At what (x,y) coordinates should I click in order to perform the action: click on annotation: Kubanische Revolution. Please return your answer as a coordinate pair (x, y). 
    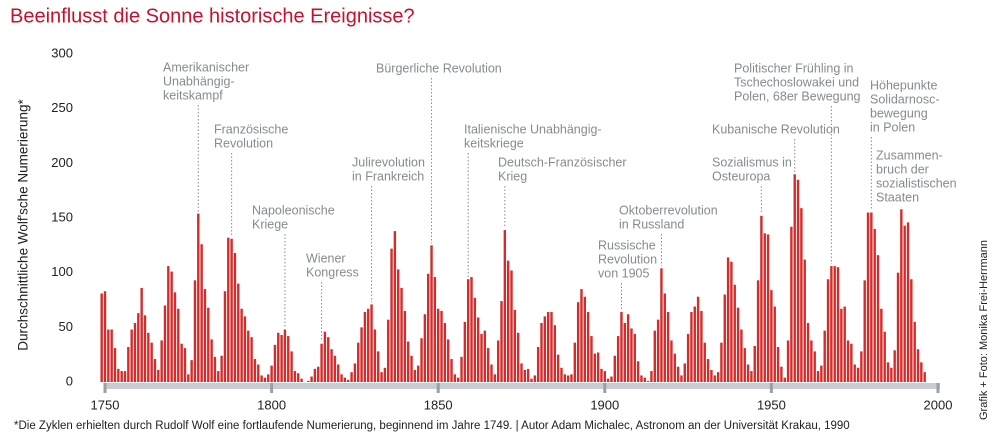
    Looking at the image, I should click on (776, 129).